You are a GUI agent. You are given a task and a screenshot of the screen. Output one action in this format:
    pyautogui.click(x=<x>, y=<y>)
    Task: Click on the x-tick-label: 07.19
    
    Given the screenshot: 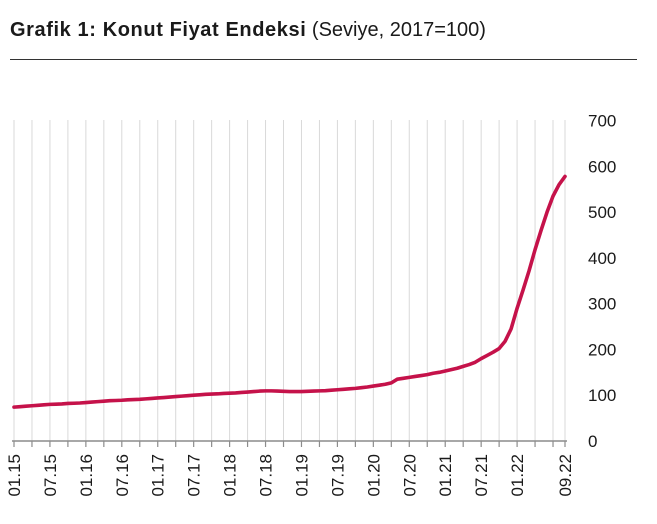 What is the action you would take?
    pyautogui.click(x=337, y=475)
    